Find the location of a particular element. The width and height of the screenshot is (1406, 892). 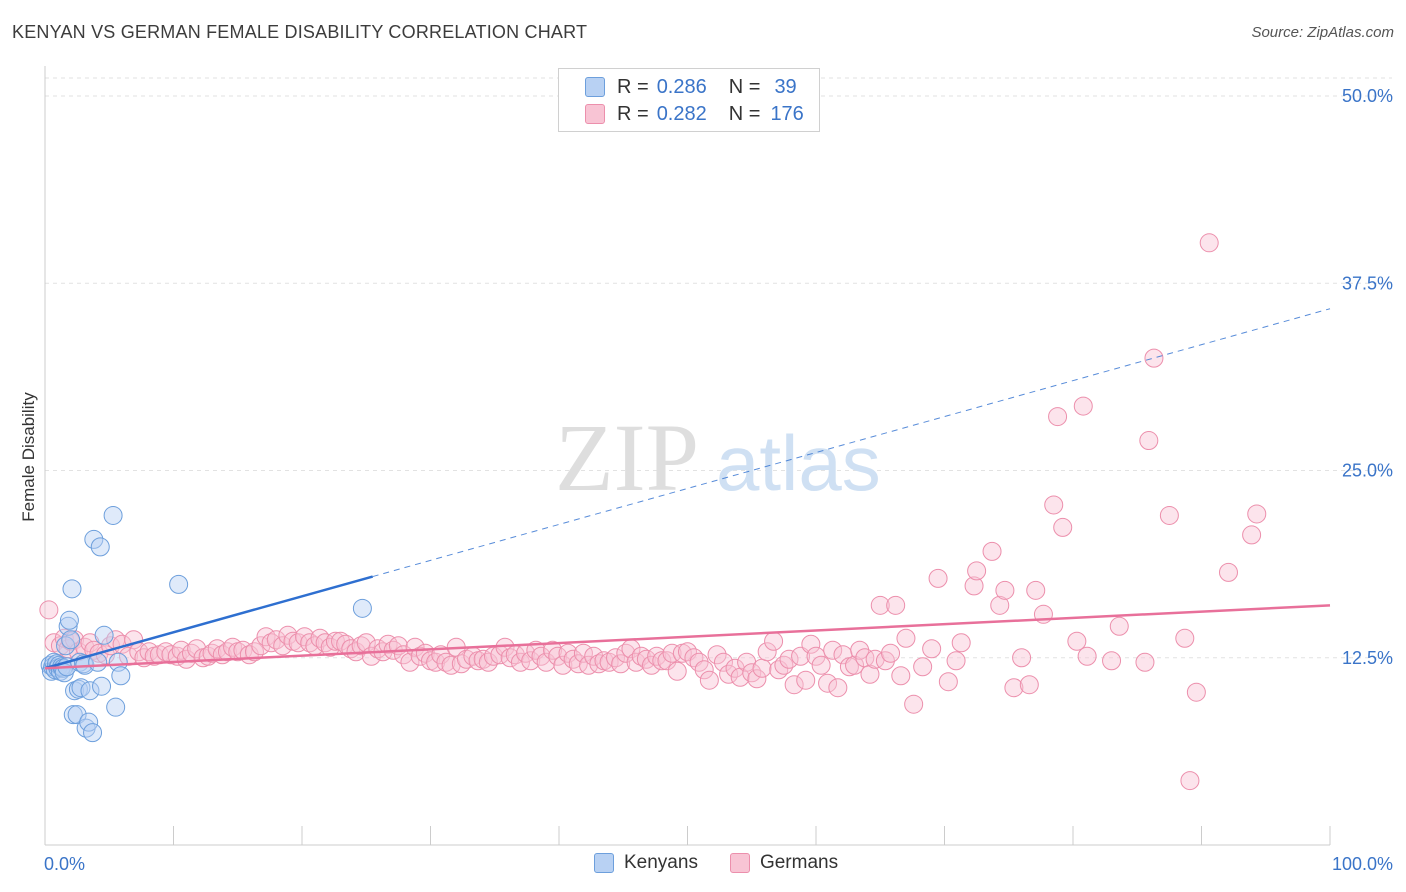

legend-row-germans: R = 0.282 N = 176 is located at coordinates (694, 114).